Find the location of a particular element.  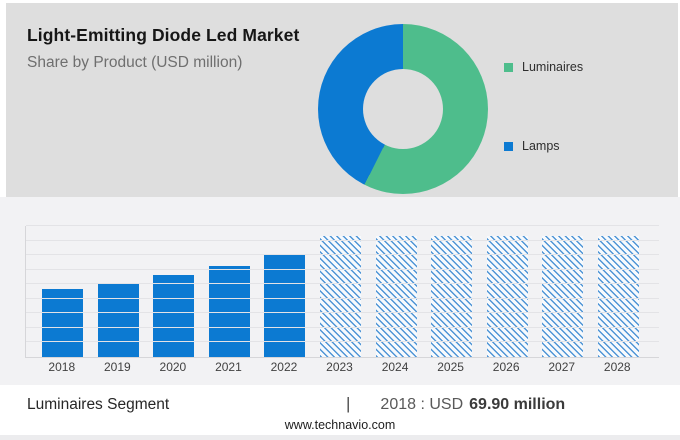

x-label-2020: 2020 is located at coordinates (173, 367).